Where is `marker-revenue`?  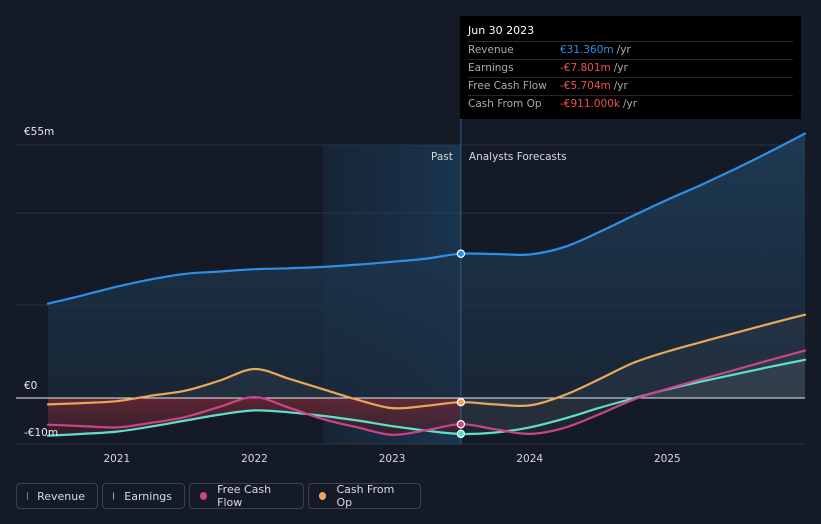
marker-revenue is located at coordinates (461, 253).